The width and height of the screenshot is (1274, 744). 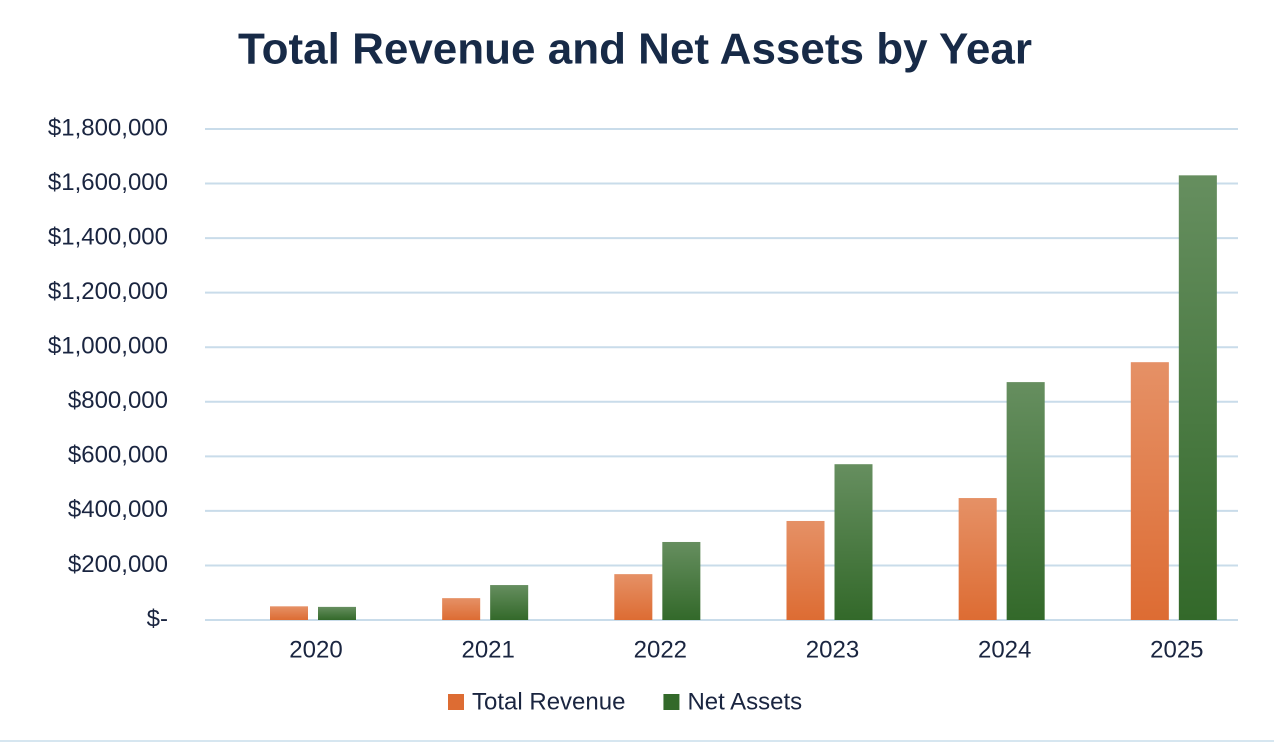 I want to click on legend-label: Total Revenue, so click(x=548, y=701).